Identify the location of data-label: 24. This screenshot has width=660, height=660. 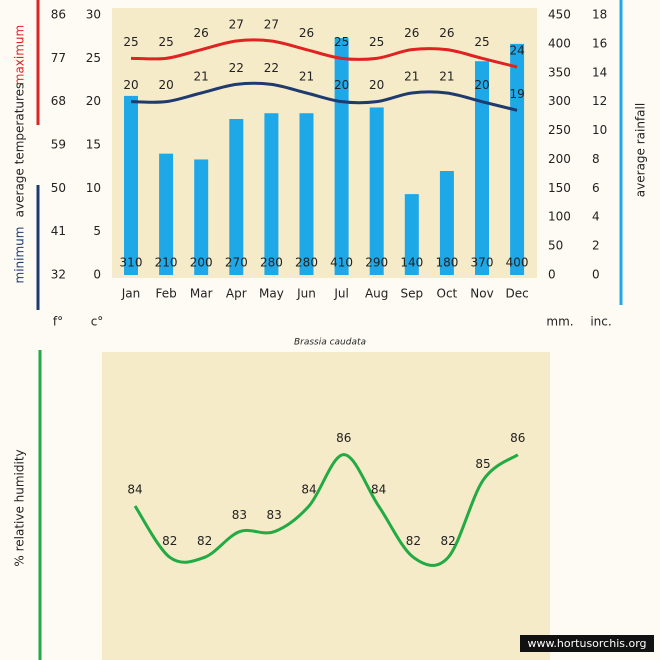
(516, 51).